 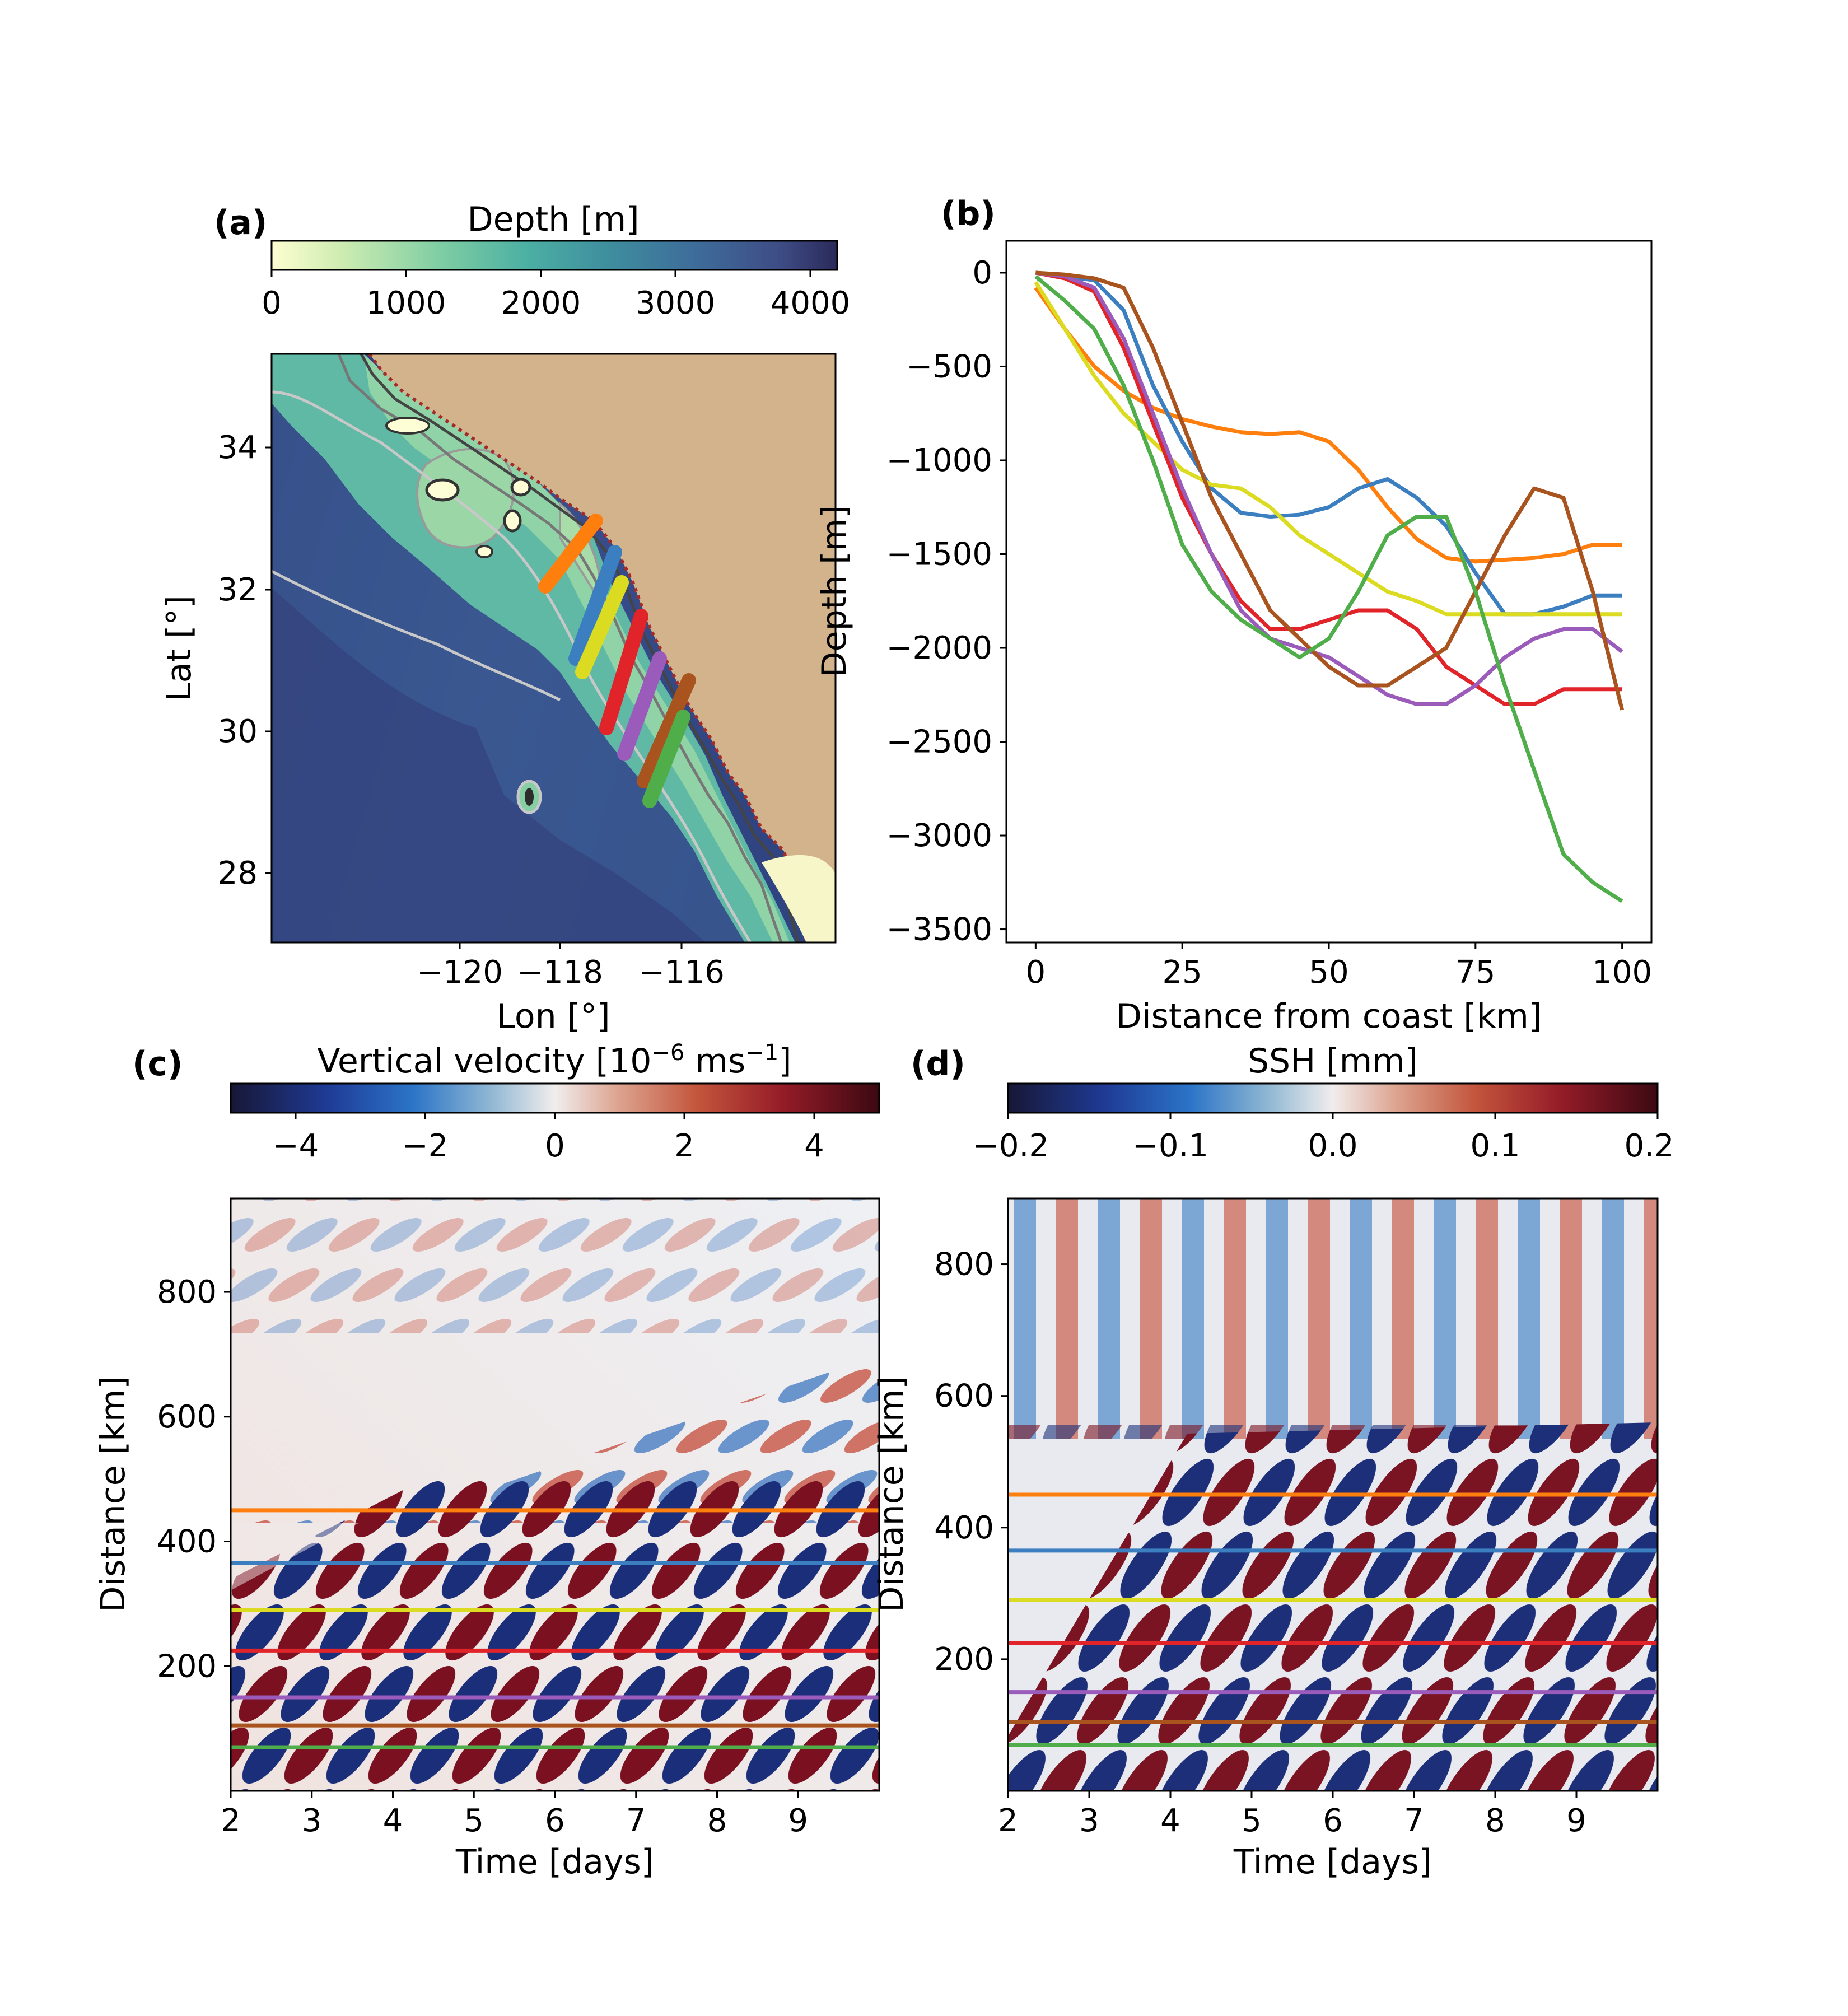 I want to click on panel-d-transect-lines, so click(x=1333, y=1620).